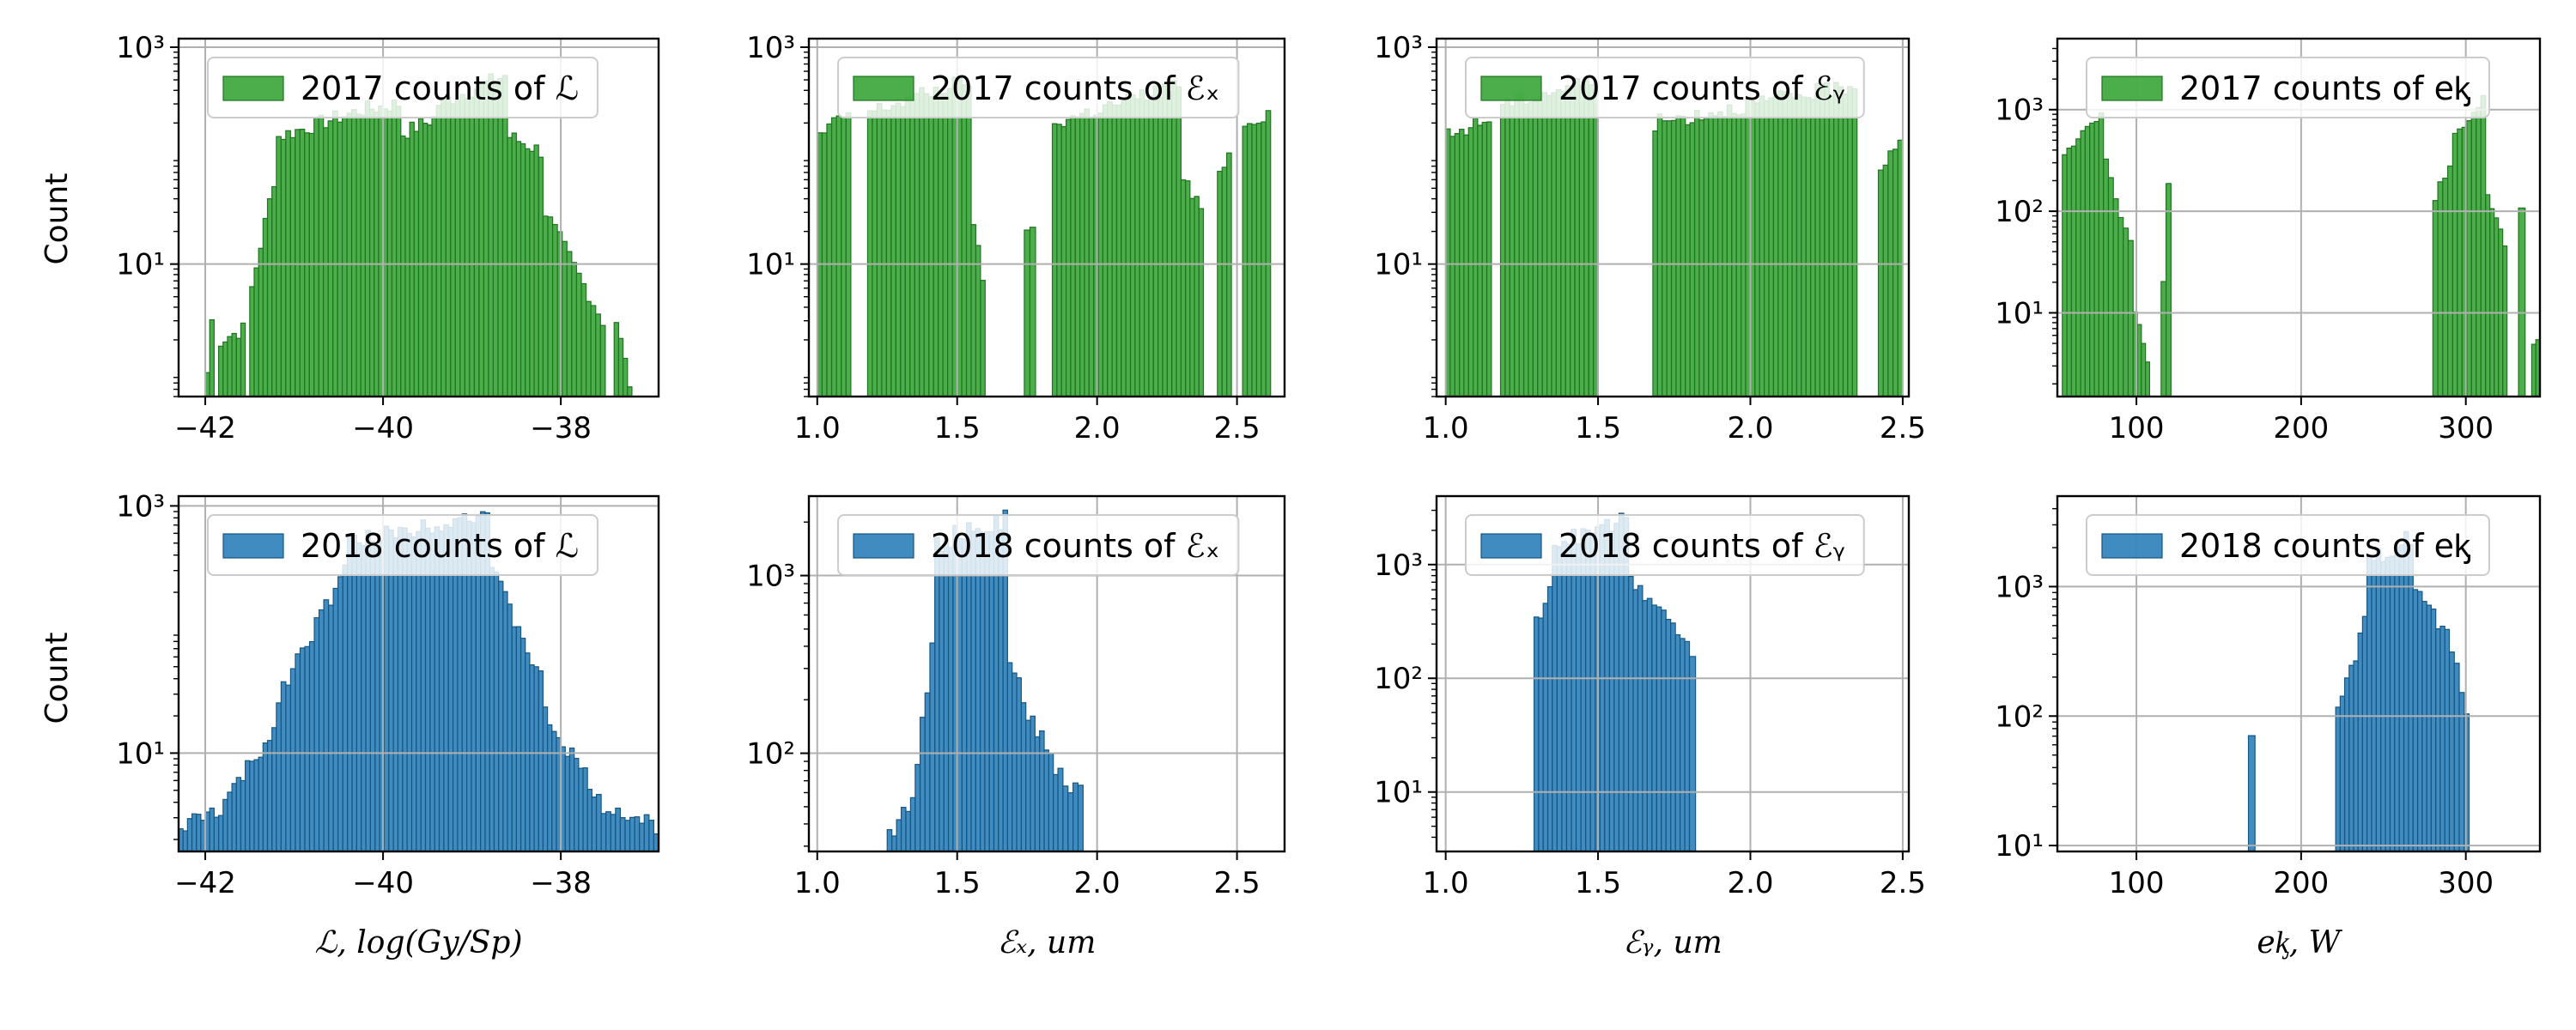 Image resolution: width=2576 pixels, height=1030 pixels. I want to click on panel-p-2017-L: −42 −40 −38 10¹ 10³ 2017 counts of ℒ, so click(388, 238).